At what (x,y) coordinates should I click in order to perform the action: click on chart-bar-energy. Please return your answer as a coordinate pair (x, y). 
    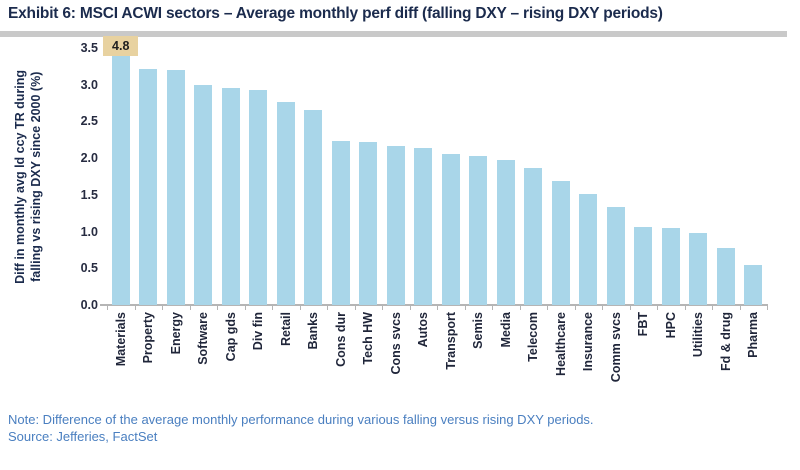
    Looking at the image, I should click on (175, 187).